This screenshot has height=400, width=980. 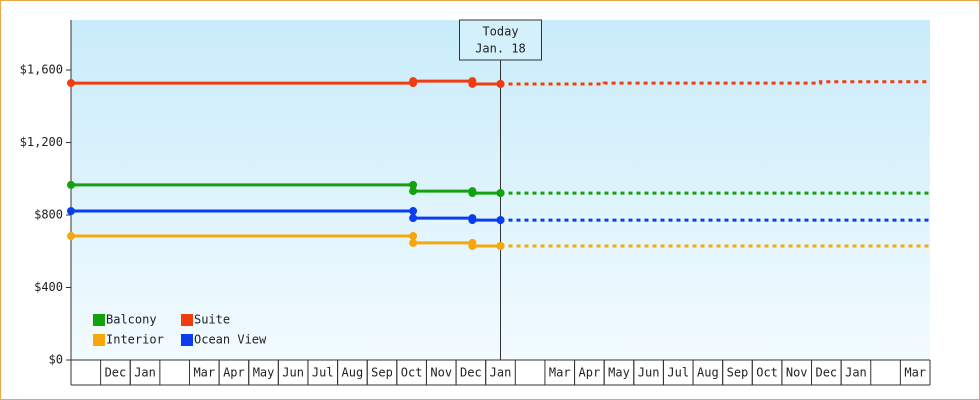 I want to click on y-tick-label: $400, so click(x=48, y=287).